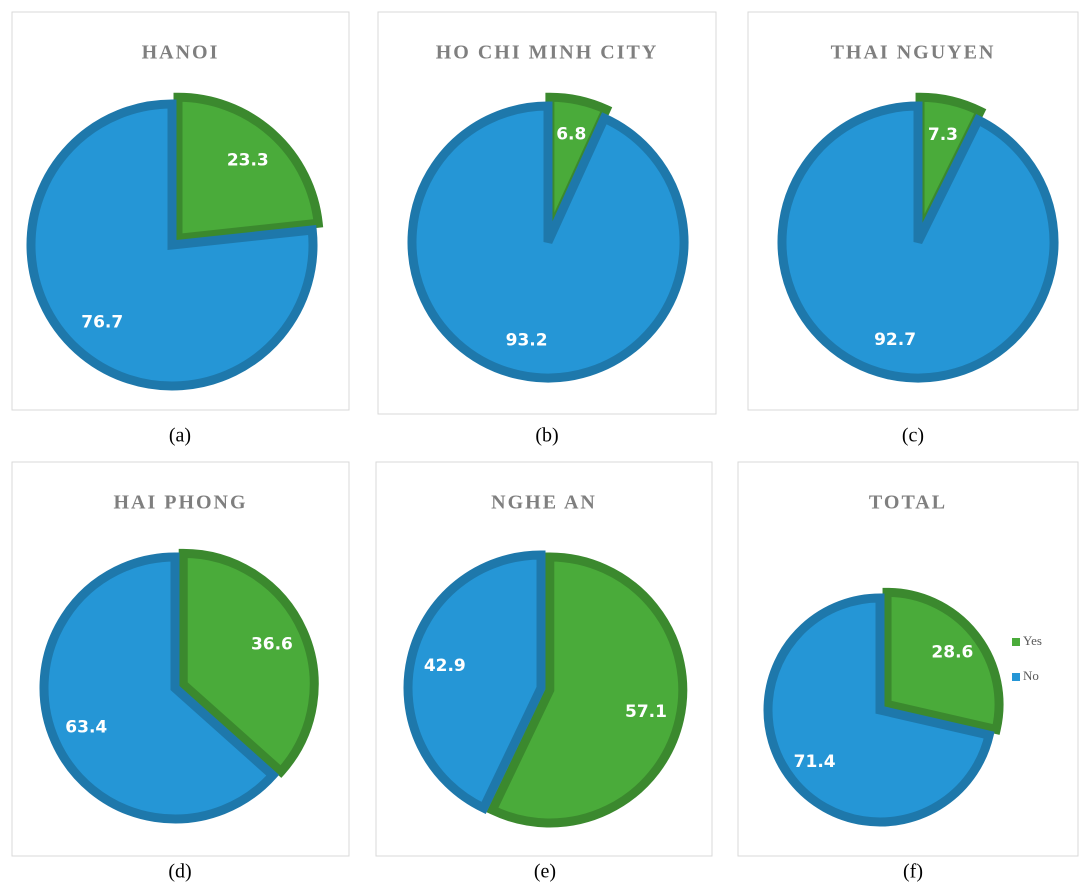  What do you see at coordinates (571, 135) in the screenshot?
I see `data-label: 6.8` at bounding box center [571, 135].